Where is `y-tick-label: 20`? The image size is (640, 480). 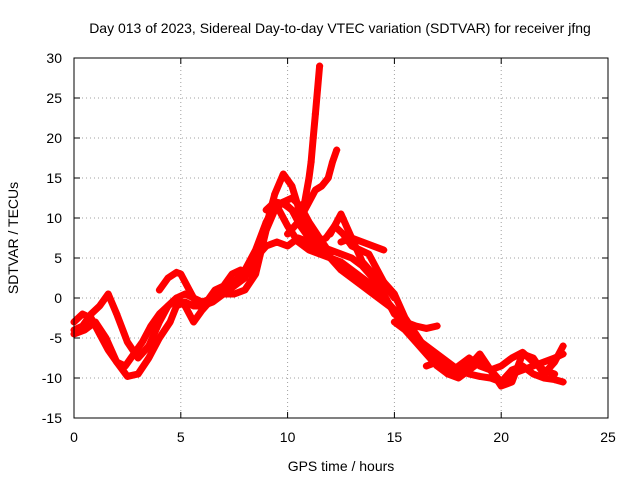 y-tick-label: 20 is located at coordinates (54, 138).